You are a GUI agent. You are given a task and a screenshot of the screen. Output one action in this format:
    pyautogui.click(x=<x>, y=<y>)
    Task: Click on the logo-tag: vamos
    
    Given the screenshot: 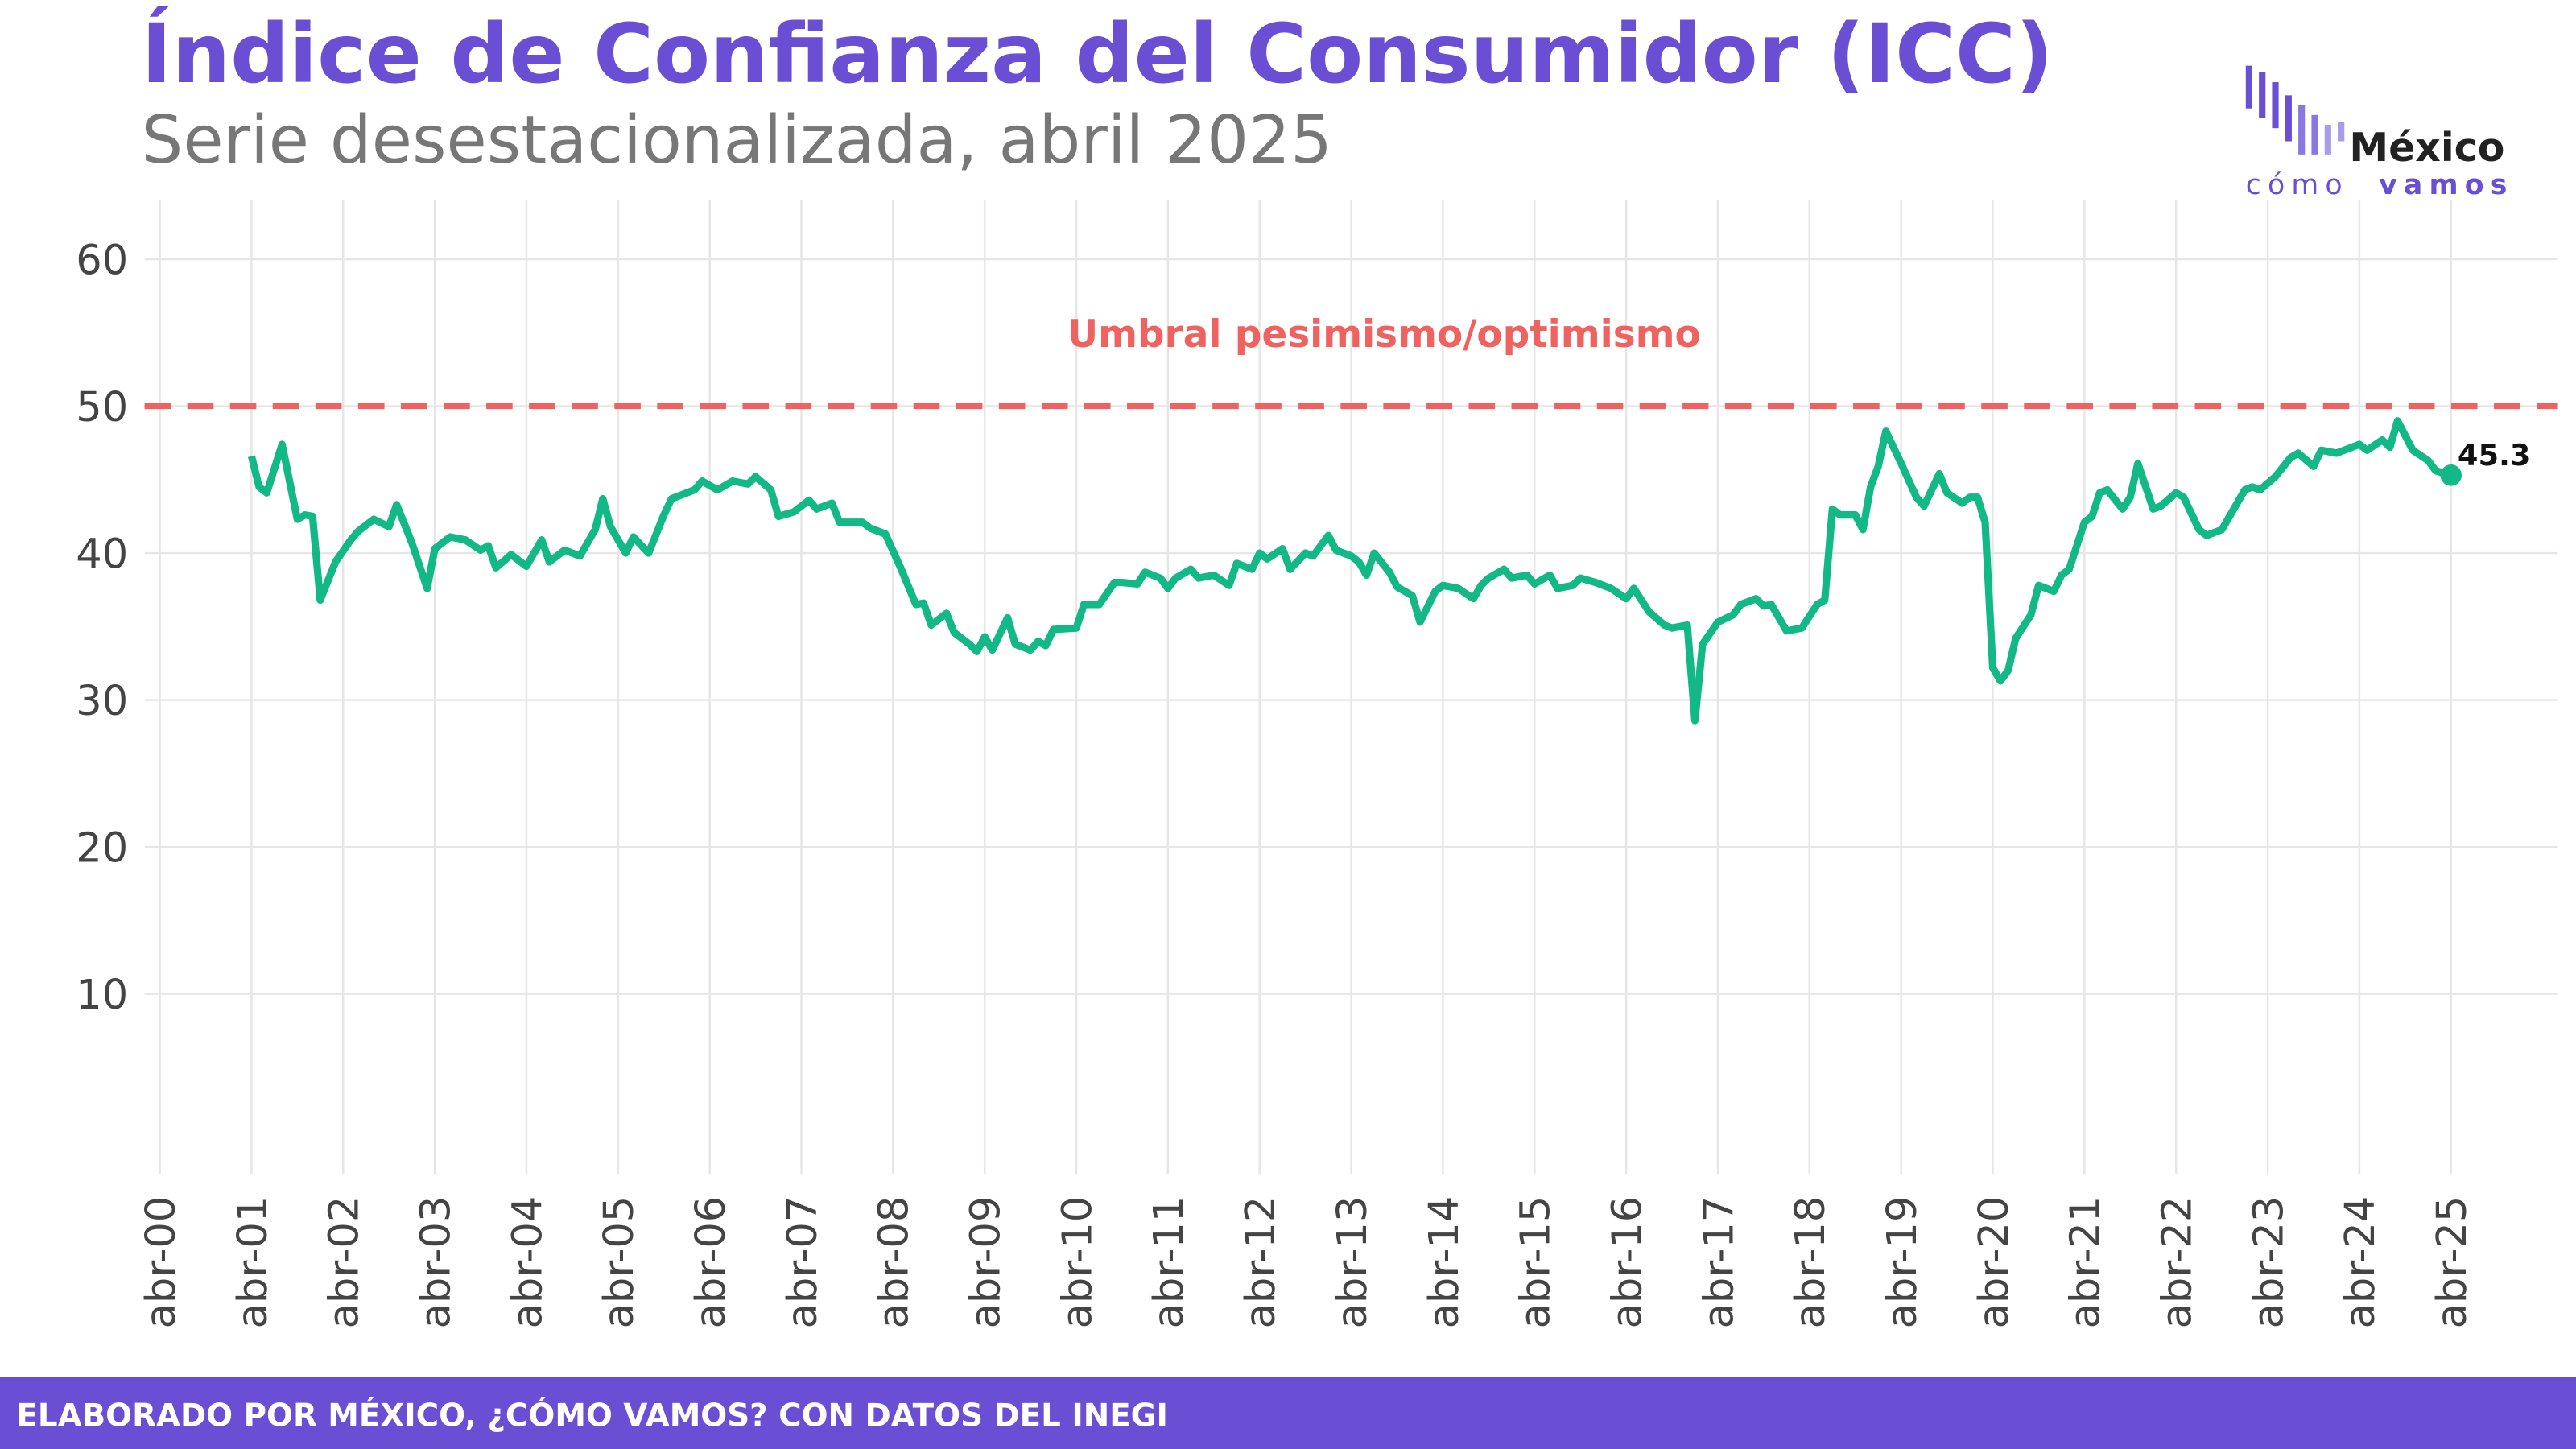 What is the action you would take?
    pyautogui.click(x=2446, y=185)
    